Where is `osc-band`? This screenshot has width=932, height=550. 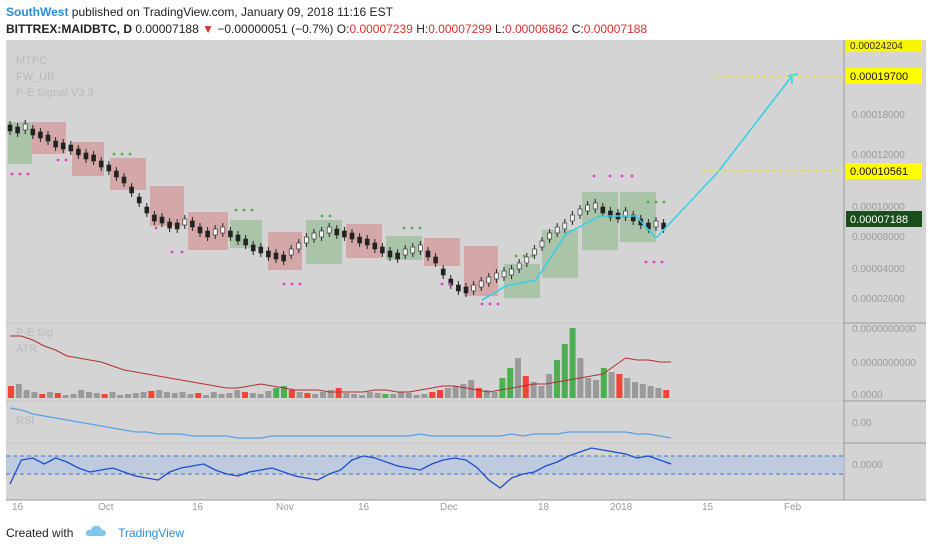 osc-band is located at coordinates (425, 465).